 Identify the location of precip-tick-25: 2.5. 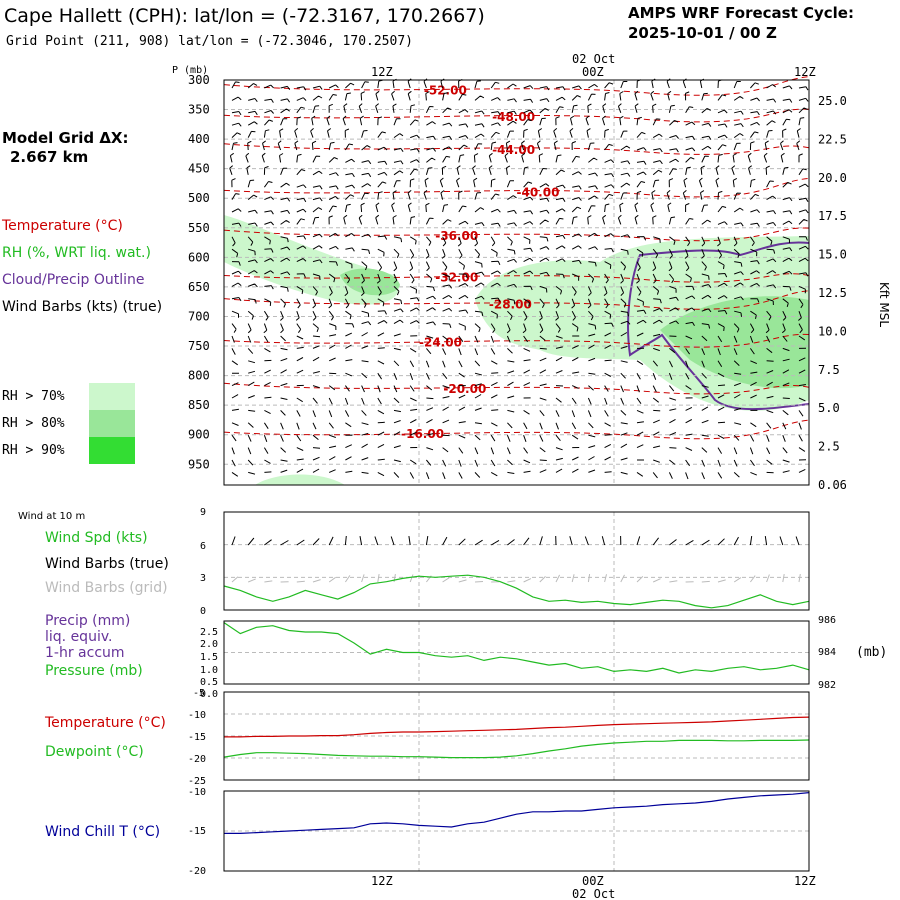
(209, 632).